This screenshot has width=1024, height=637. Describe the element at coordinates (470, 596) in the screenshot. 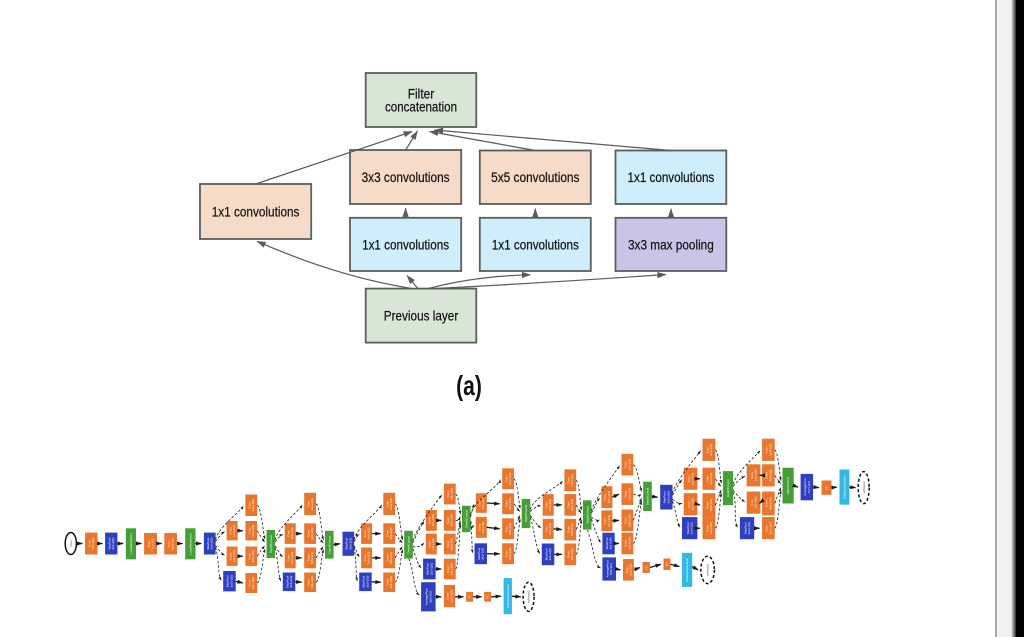

I see `svg-text: FC` at that location.